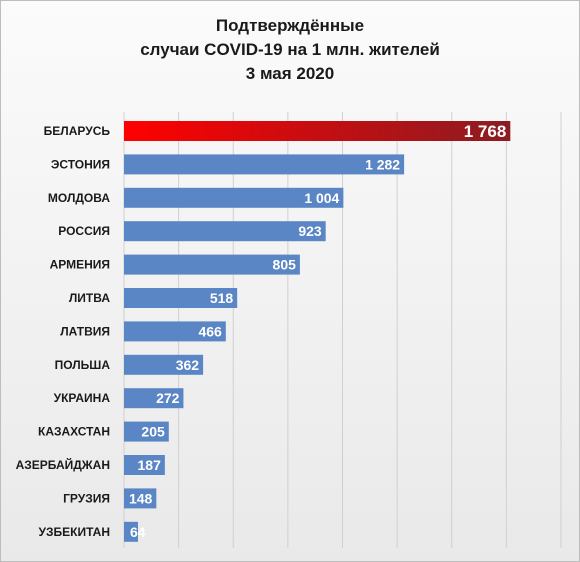  I want to click on category-label: АРМЕНИЯ, so click(80, 265).